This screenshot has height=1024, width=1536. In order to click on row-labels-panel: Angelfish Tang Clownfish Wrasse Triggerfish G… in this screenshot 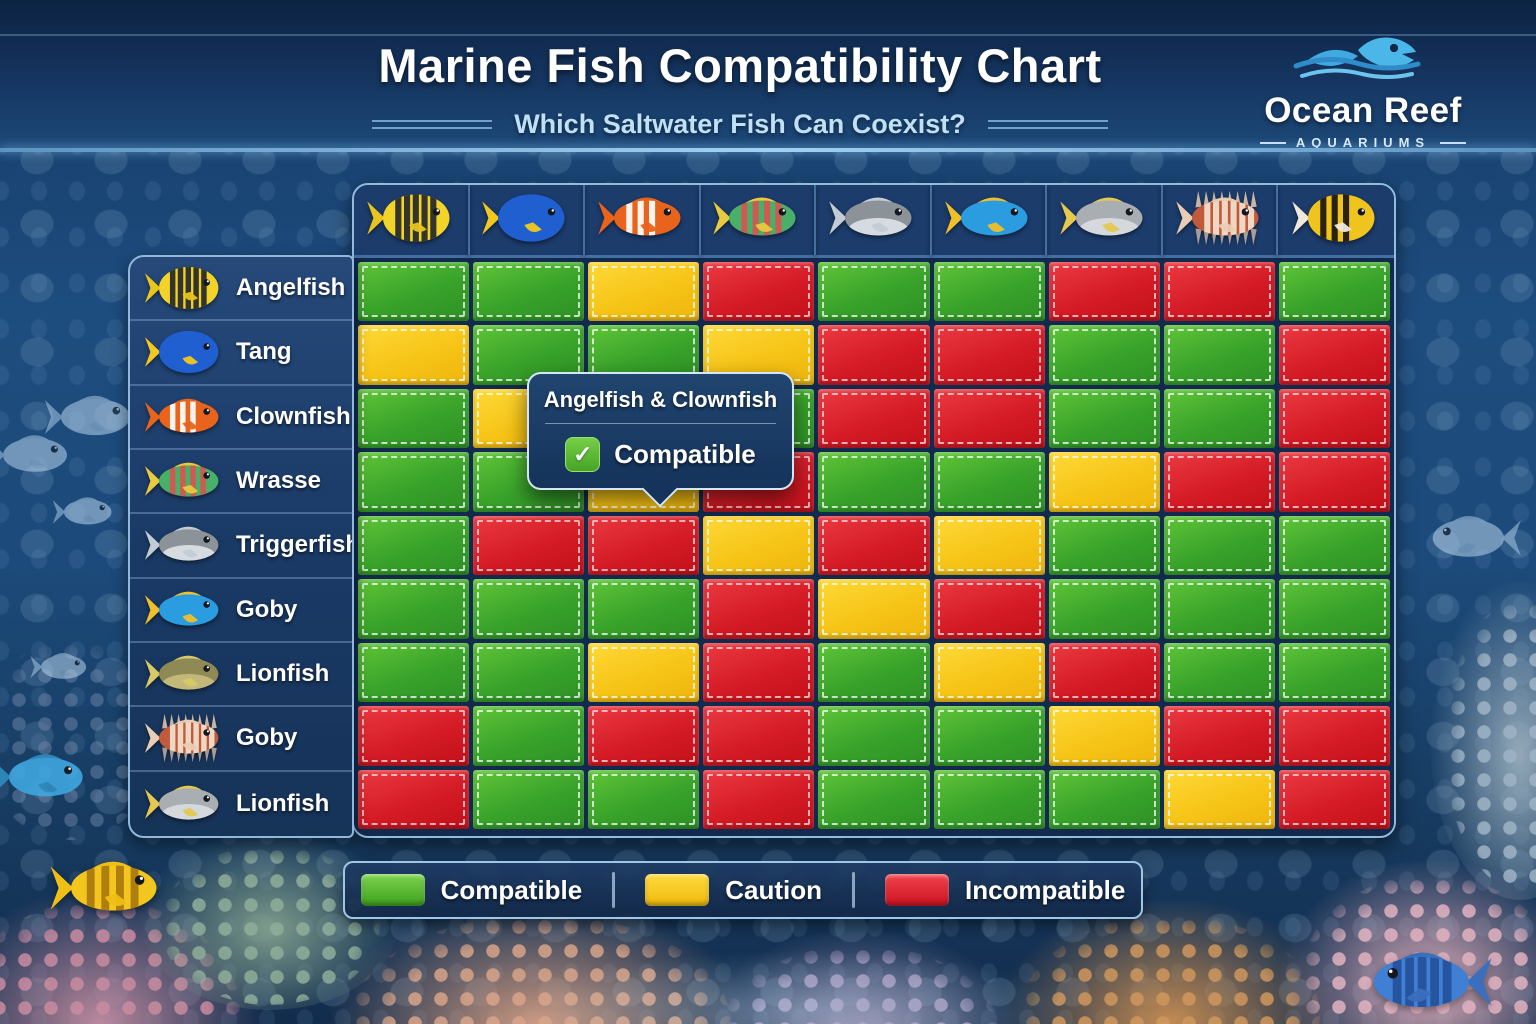, I will do `click(241, 546)`.